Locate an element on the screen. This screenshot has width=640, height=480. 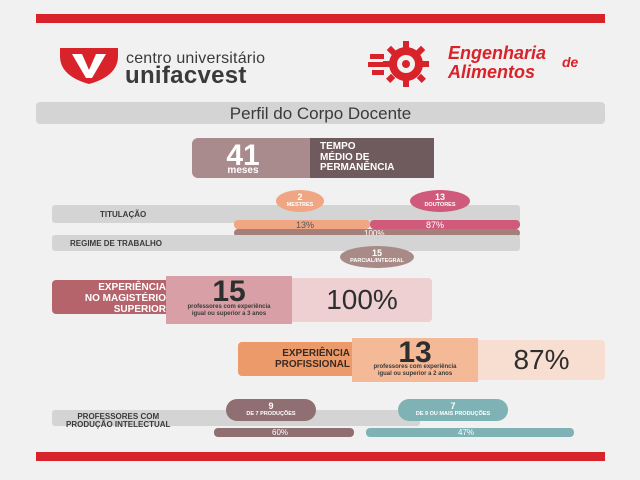
magisterio-label-line: NO MAGISTÉRIO is located at coordinates (125, 298).